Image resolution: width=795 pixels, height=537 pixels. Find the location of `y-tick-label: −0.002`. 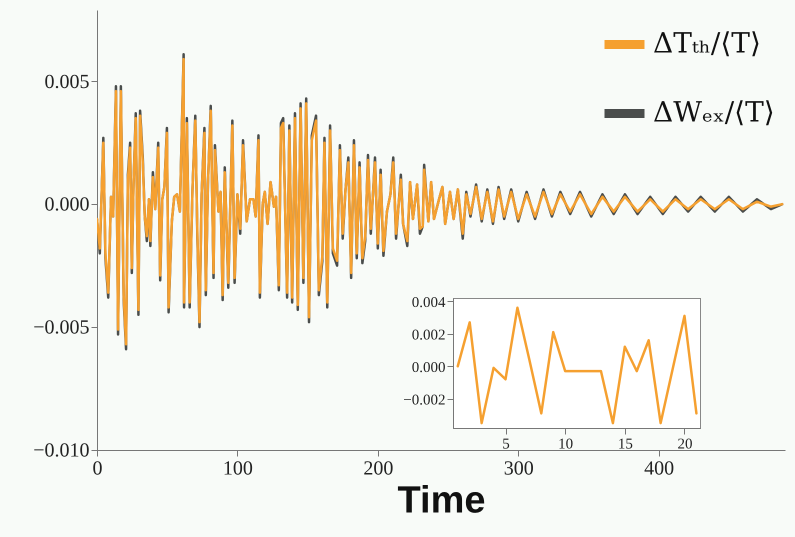

y-tick-label: −0.002 is located at coordinates (424, 400).